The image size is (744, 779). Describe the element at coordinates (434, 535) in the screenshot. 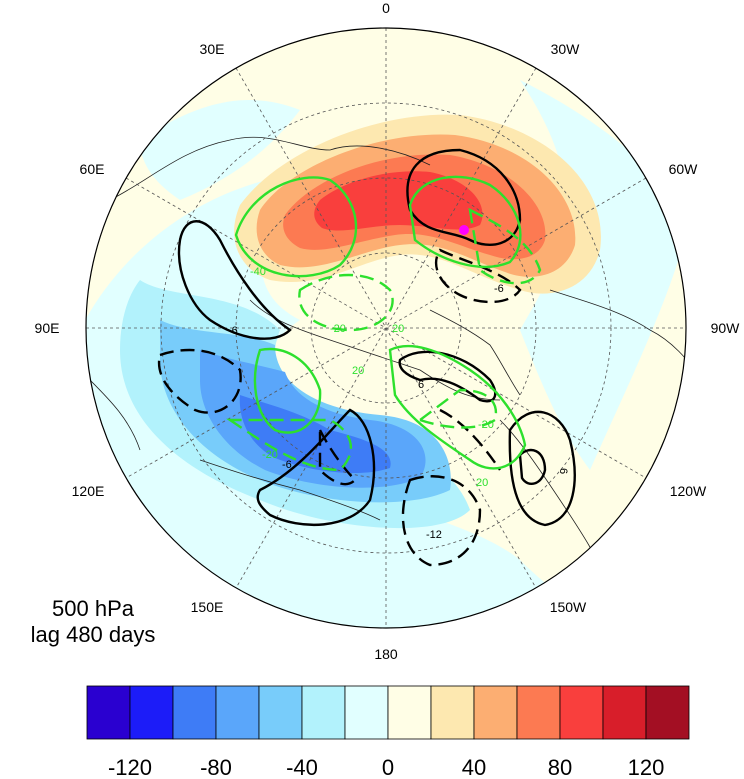

I see `black-contour-label: -12` at that location.